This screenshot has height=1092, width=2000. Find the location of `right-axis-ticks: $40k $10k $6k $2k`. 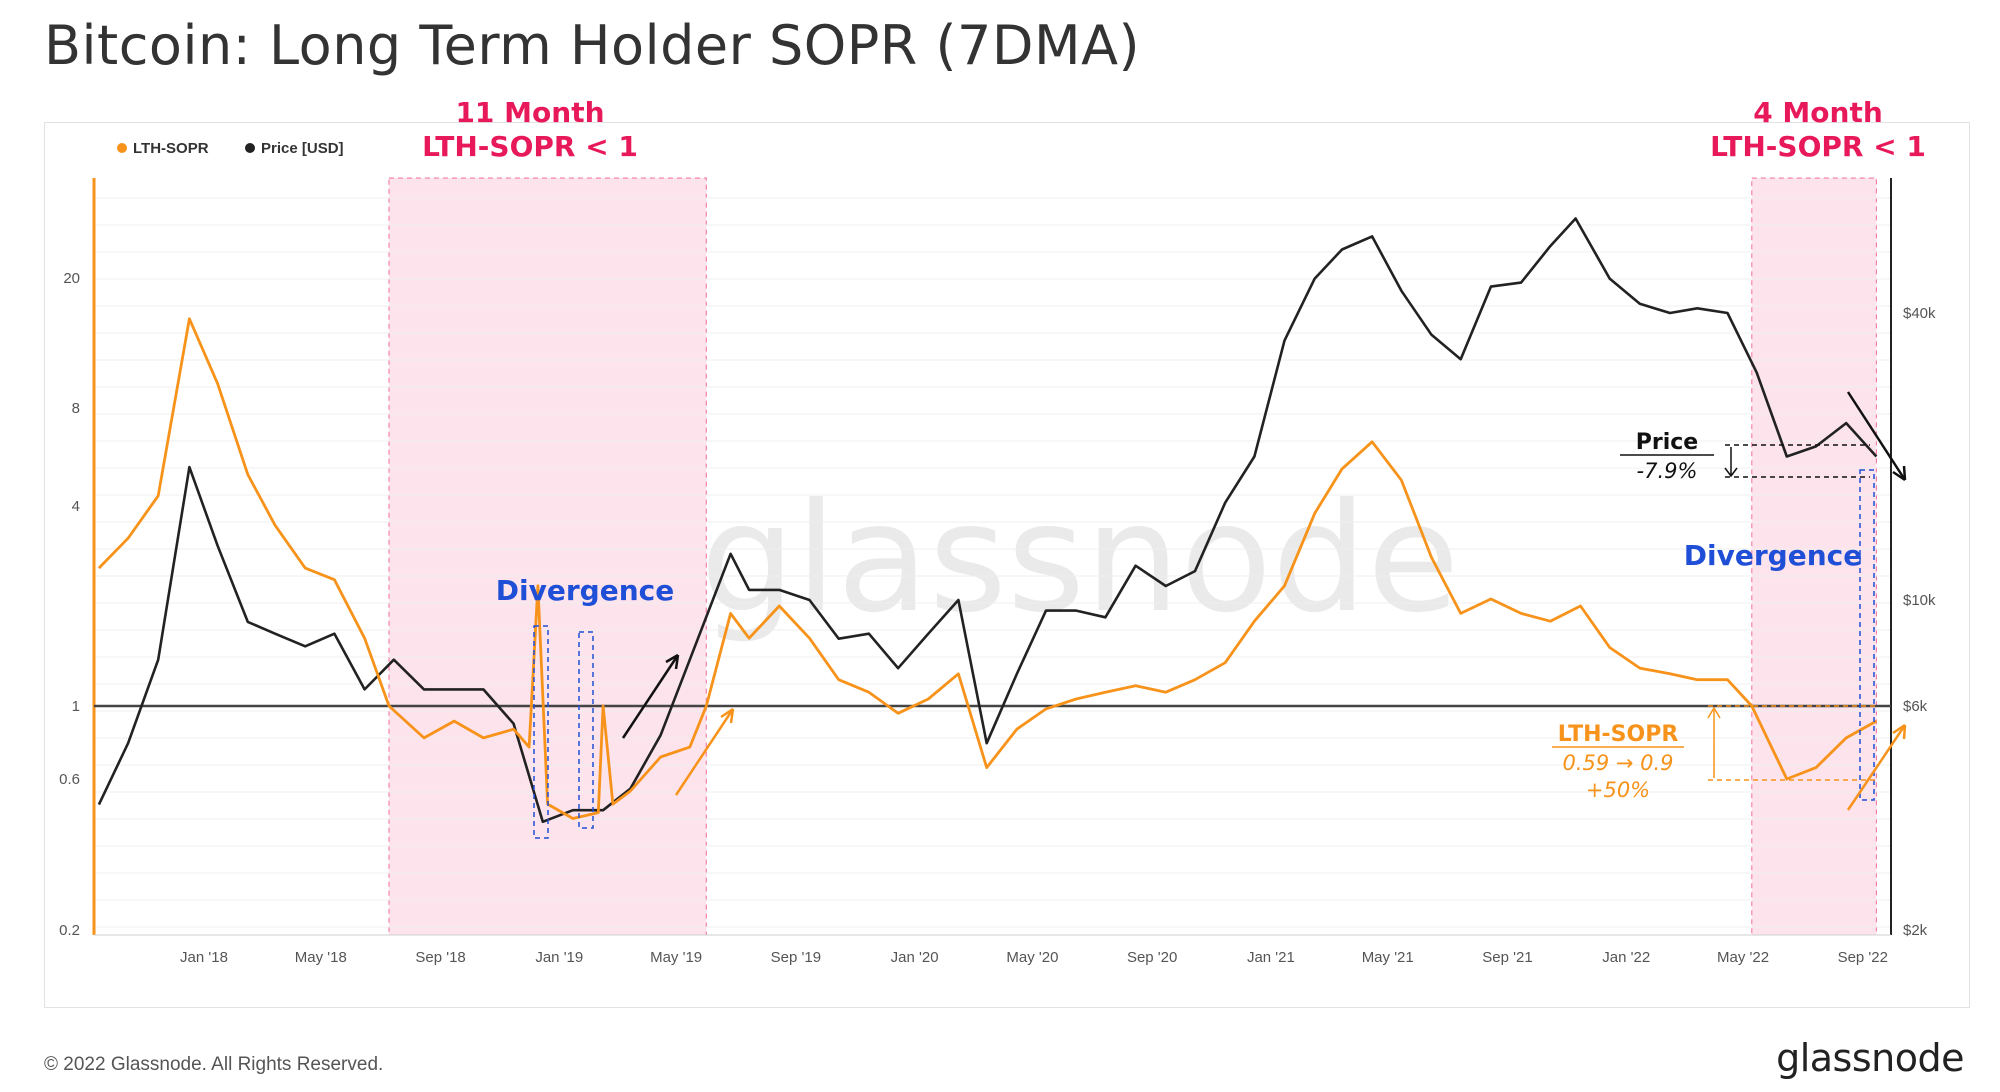

right-axis-ticks: $40k $10k $6k $2k is located at coordinates (1919, 622).